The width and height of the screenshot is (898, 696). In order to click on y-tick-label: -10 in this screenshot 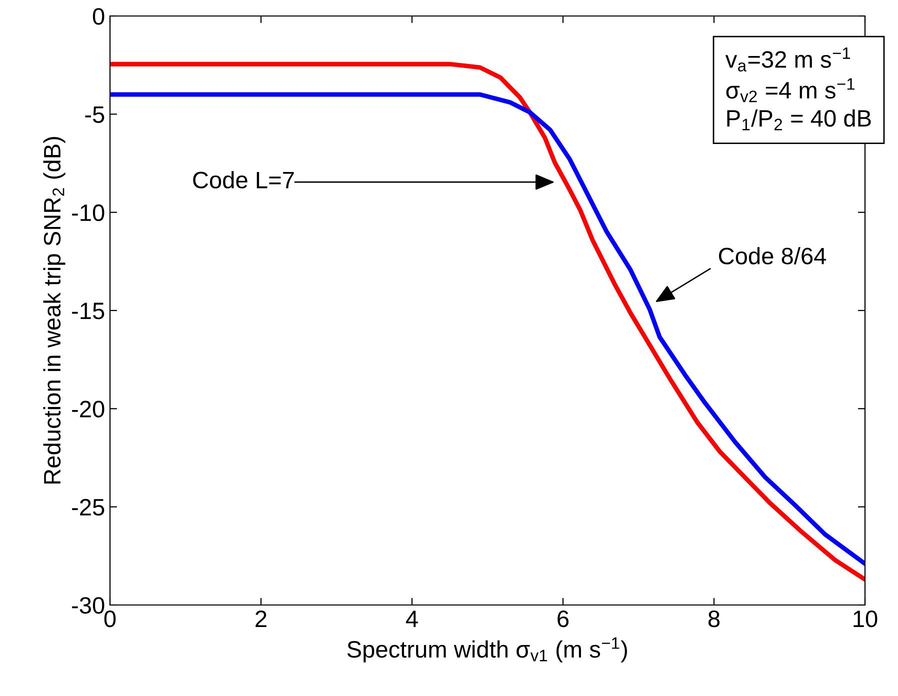, I will do `click(88, 213)`.